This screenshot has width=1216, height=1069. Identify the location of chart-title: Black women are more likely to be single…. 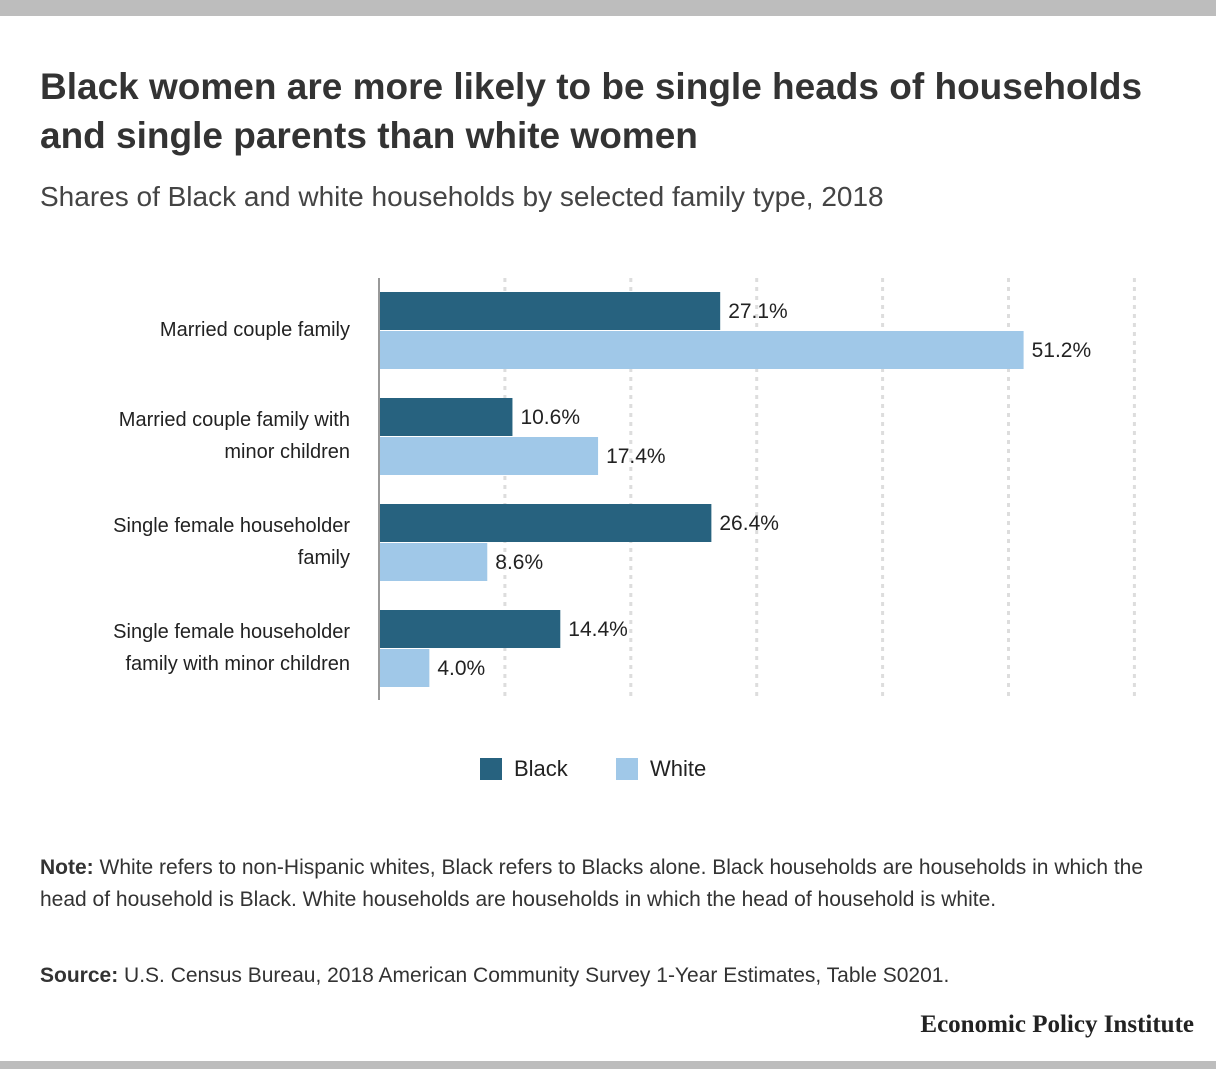
(591, 111).